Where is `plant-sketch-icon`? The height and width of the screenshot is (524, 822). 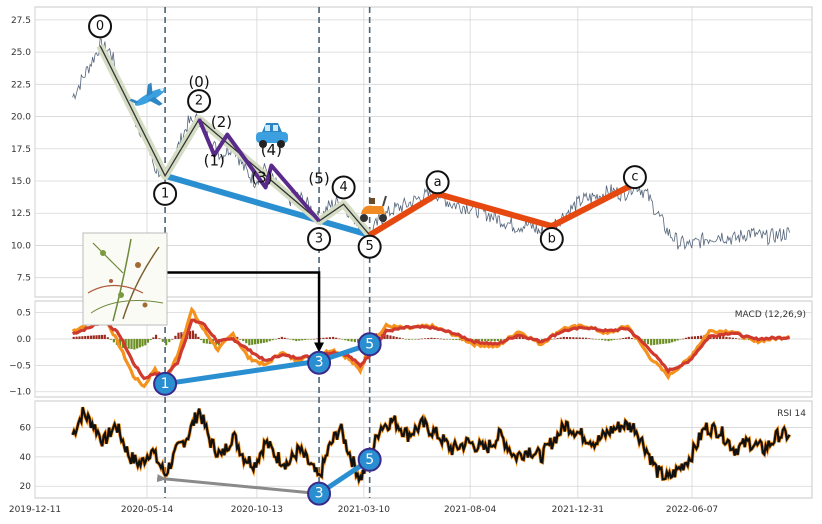
plant-sketch-icon is located at coordinates (125, 279).